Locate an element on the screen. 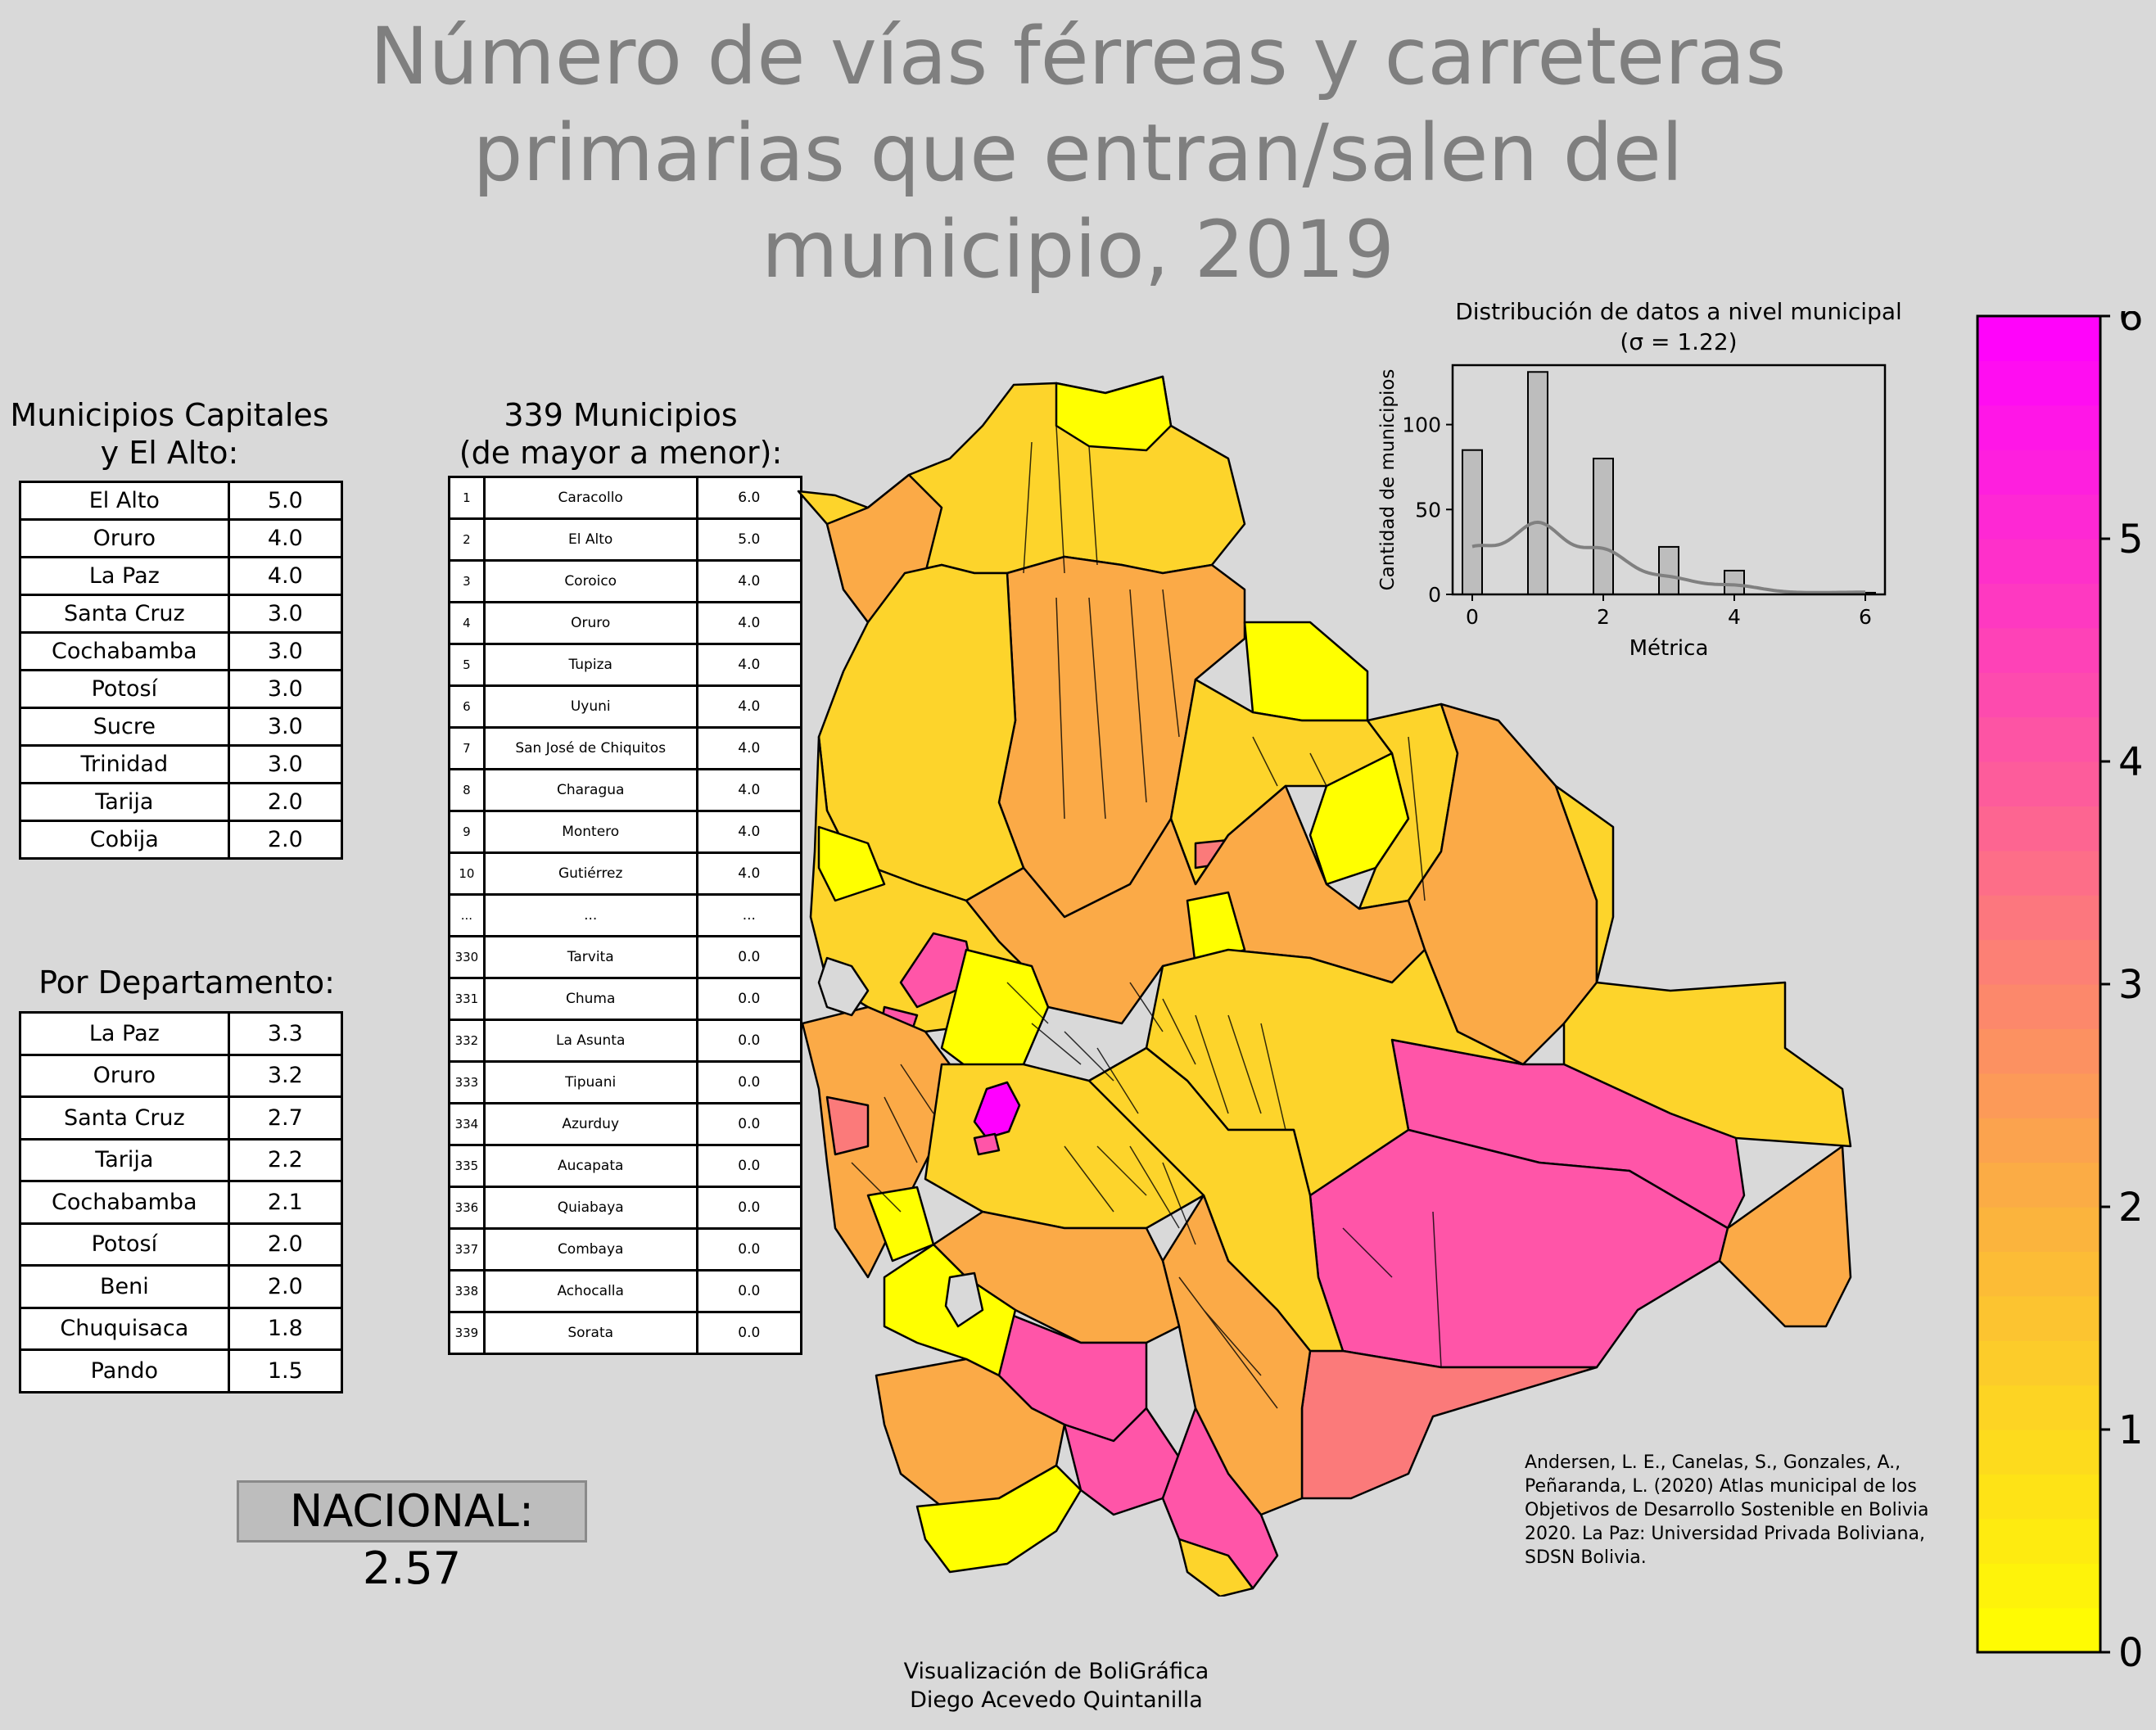 This screenshot has height=1730, width=2156. municipality-row-name: Achocalla is located at coordinates (590, 1291).